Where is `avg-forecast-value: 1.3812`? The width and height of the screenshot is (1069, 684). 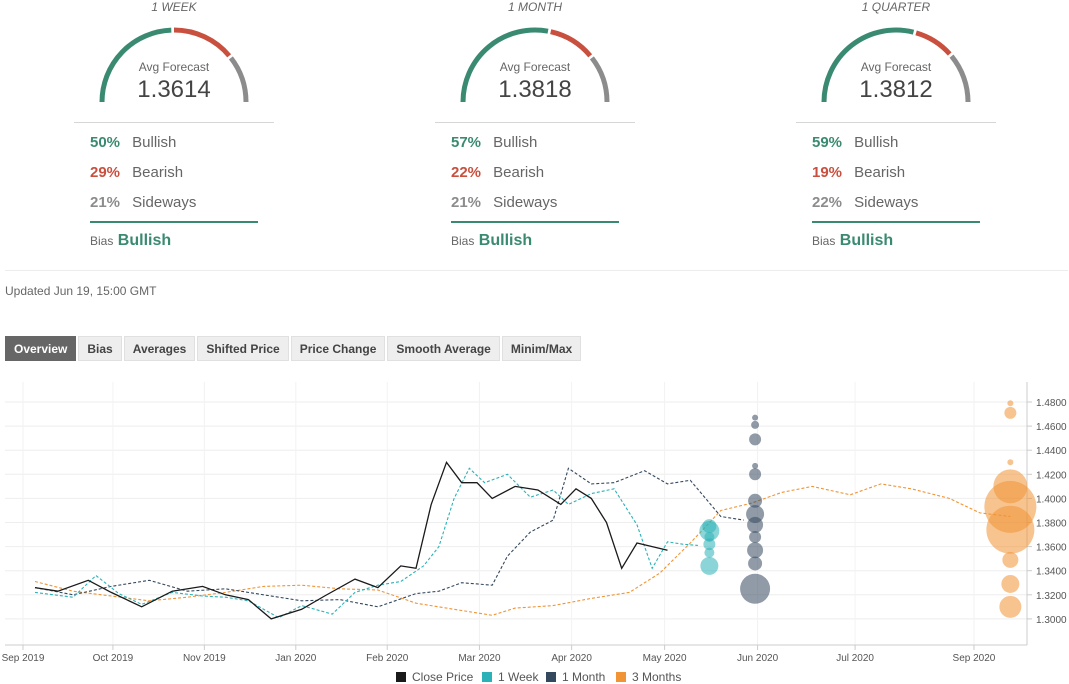
avg-forecast-value: 1.3812 is located at coordinates (896, 89).